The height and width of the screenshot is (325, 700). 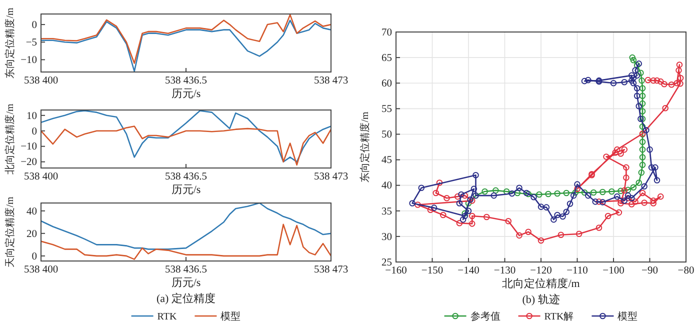 What do you see at coordinates (505, 270) in the screenshot?
I see `x-tick-label: −130` at bounding box center [505, 270].